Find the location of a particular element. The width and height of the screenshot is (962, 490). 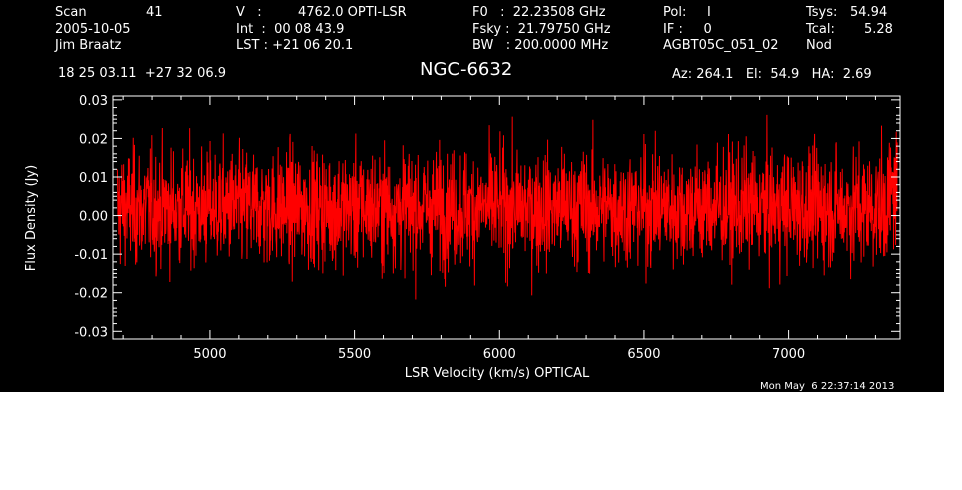

y-tick-label: 0.00 is located at coordinates (93, 217).